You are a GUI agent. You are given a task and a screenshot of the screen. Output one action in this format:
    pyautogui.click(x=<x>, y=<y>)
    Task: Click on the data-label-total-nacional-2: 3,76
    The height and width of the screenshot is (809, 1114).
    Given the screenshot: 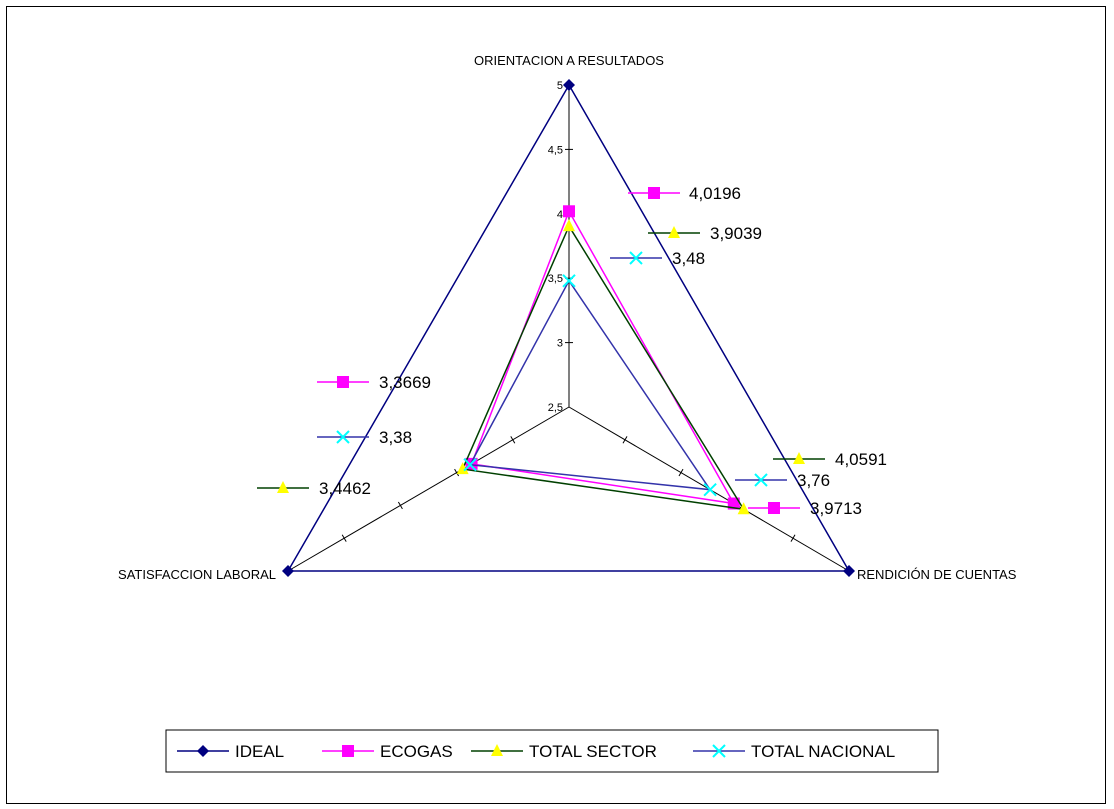 What is the action you would take?
    pyautogui.click(x=813, y=480)
    